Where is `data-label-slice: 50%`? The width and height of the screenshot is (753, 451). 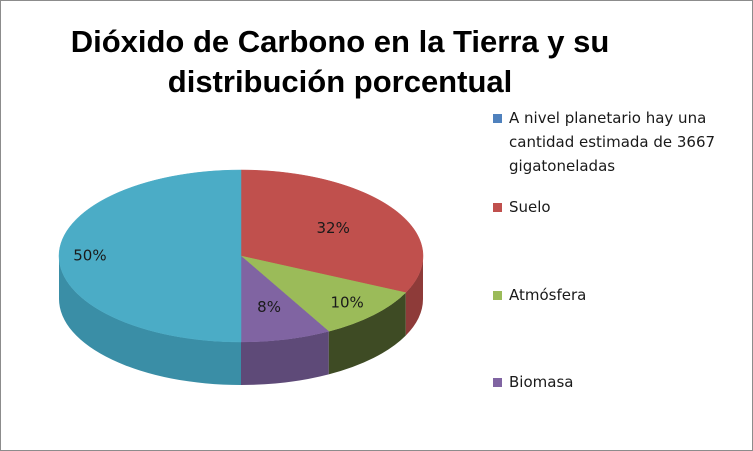
data-label-slice: 50% is located at coordinates (89, 256).